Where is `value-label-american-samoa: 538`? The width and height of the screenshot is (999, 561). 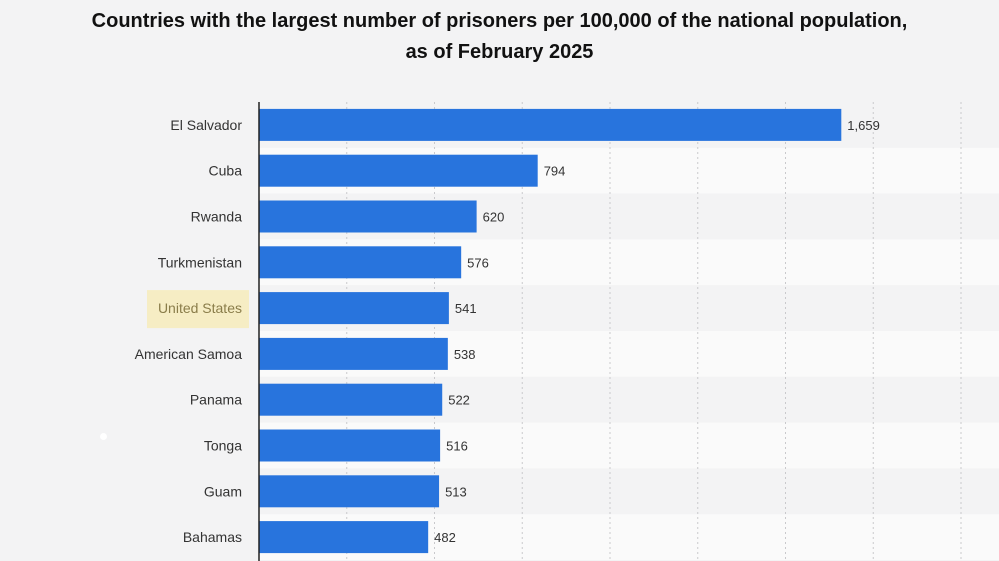
value-label-american-samoa: 538 is located at coordinates (465, 354).